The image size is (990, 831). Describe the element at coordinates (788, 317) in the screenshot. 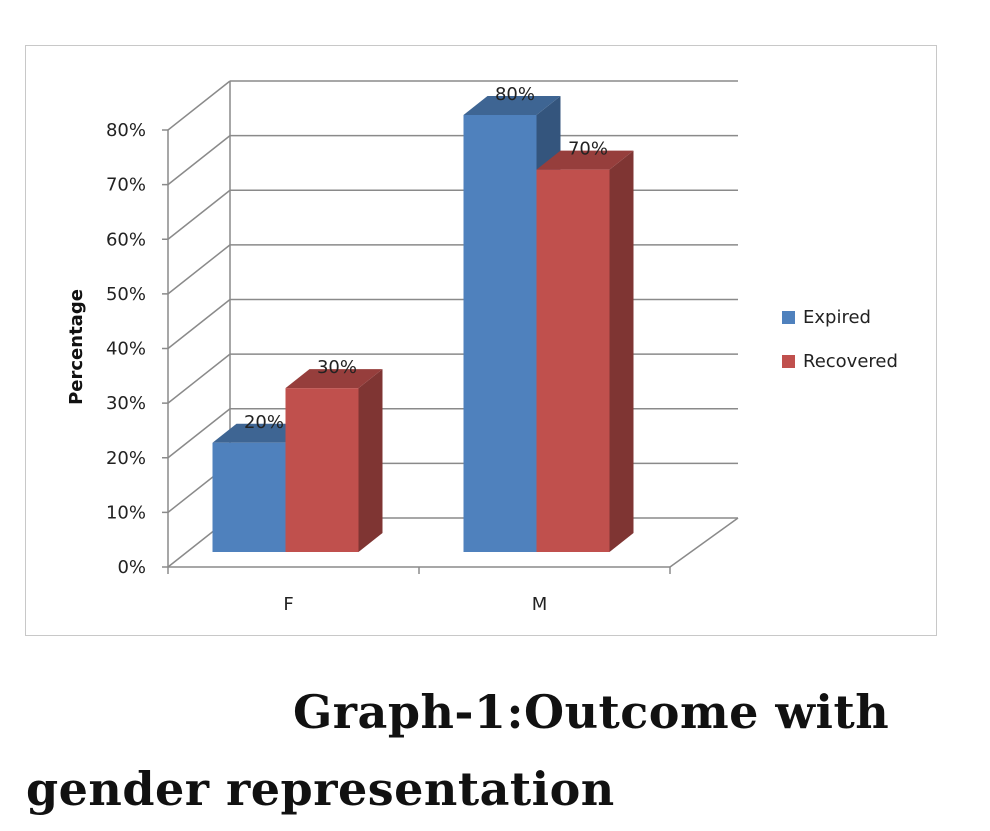

I see `legend-swatch-expired` at that location.